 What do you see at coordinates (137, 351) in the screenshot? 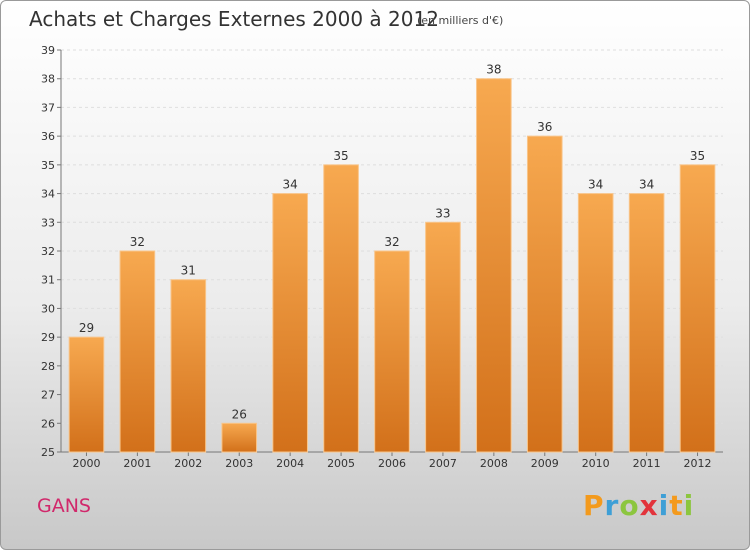
I see `bar-2001` at bounding box center [137, 351].